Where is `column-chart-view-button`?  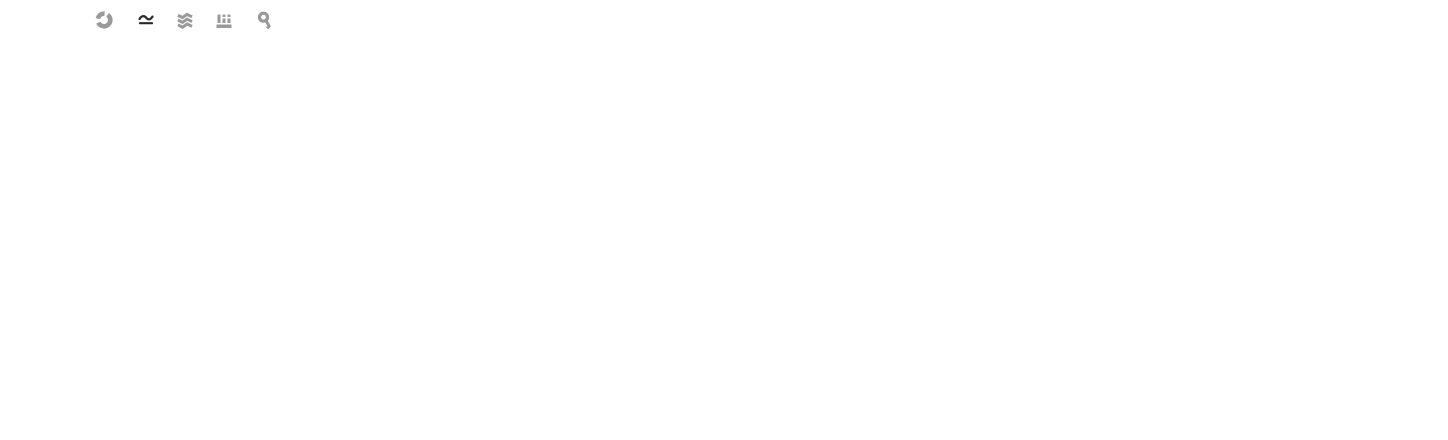
column-chart-view-button is located at coordinates (224, 20).